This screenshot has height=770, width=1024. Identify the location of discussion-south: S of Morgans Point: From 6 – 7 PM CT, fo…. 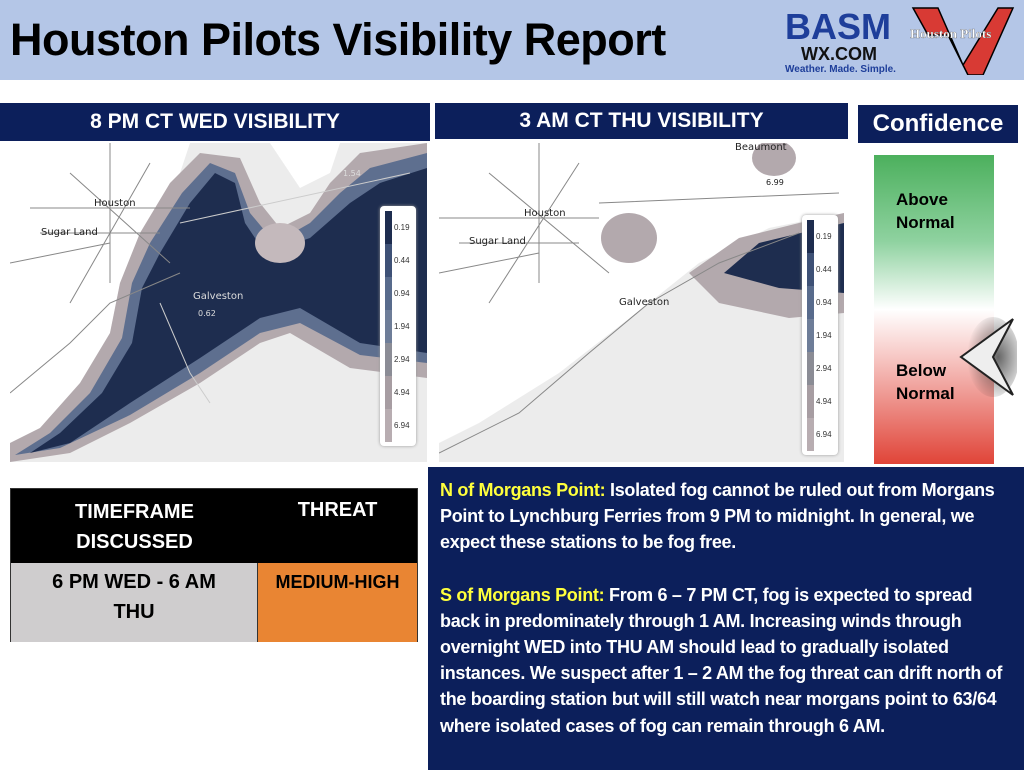
(727, 660).